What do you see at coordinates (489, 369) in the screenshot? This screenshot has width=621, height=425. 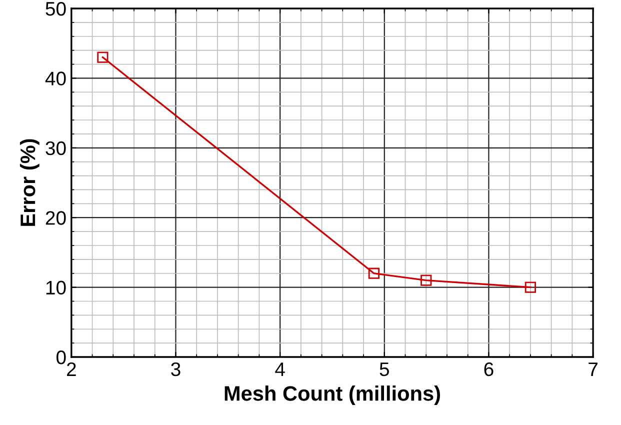 I see `x-tick-label: 6` at bounding box center [489, 369].